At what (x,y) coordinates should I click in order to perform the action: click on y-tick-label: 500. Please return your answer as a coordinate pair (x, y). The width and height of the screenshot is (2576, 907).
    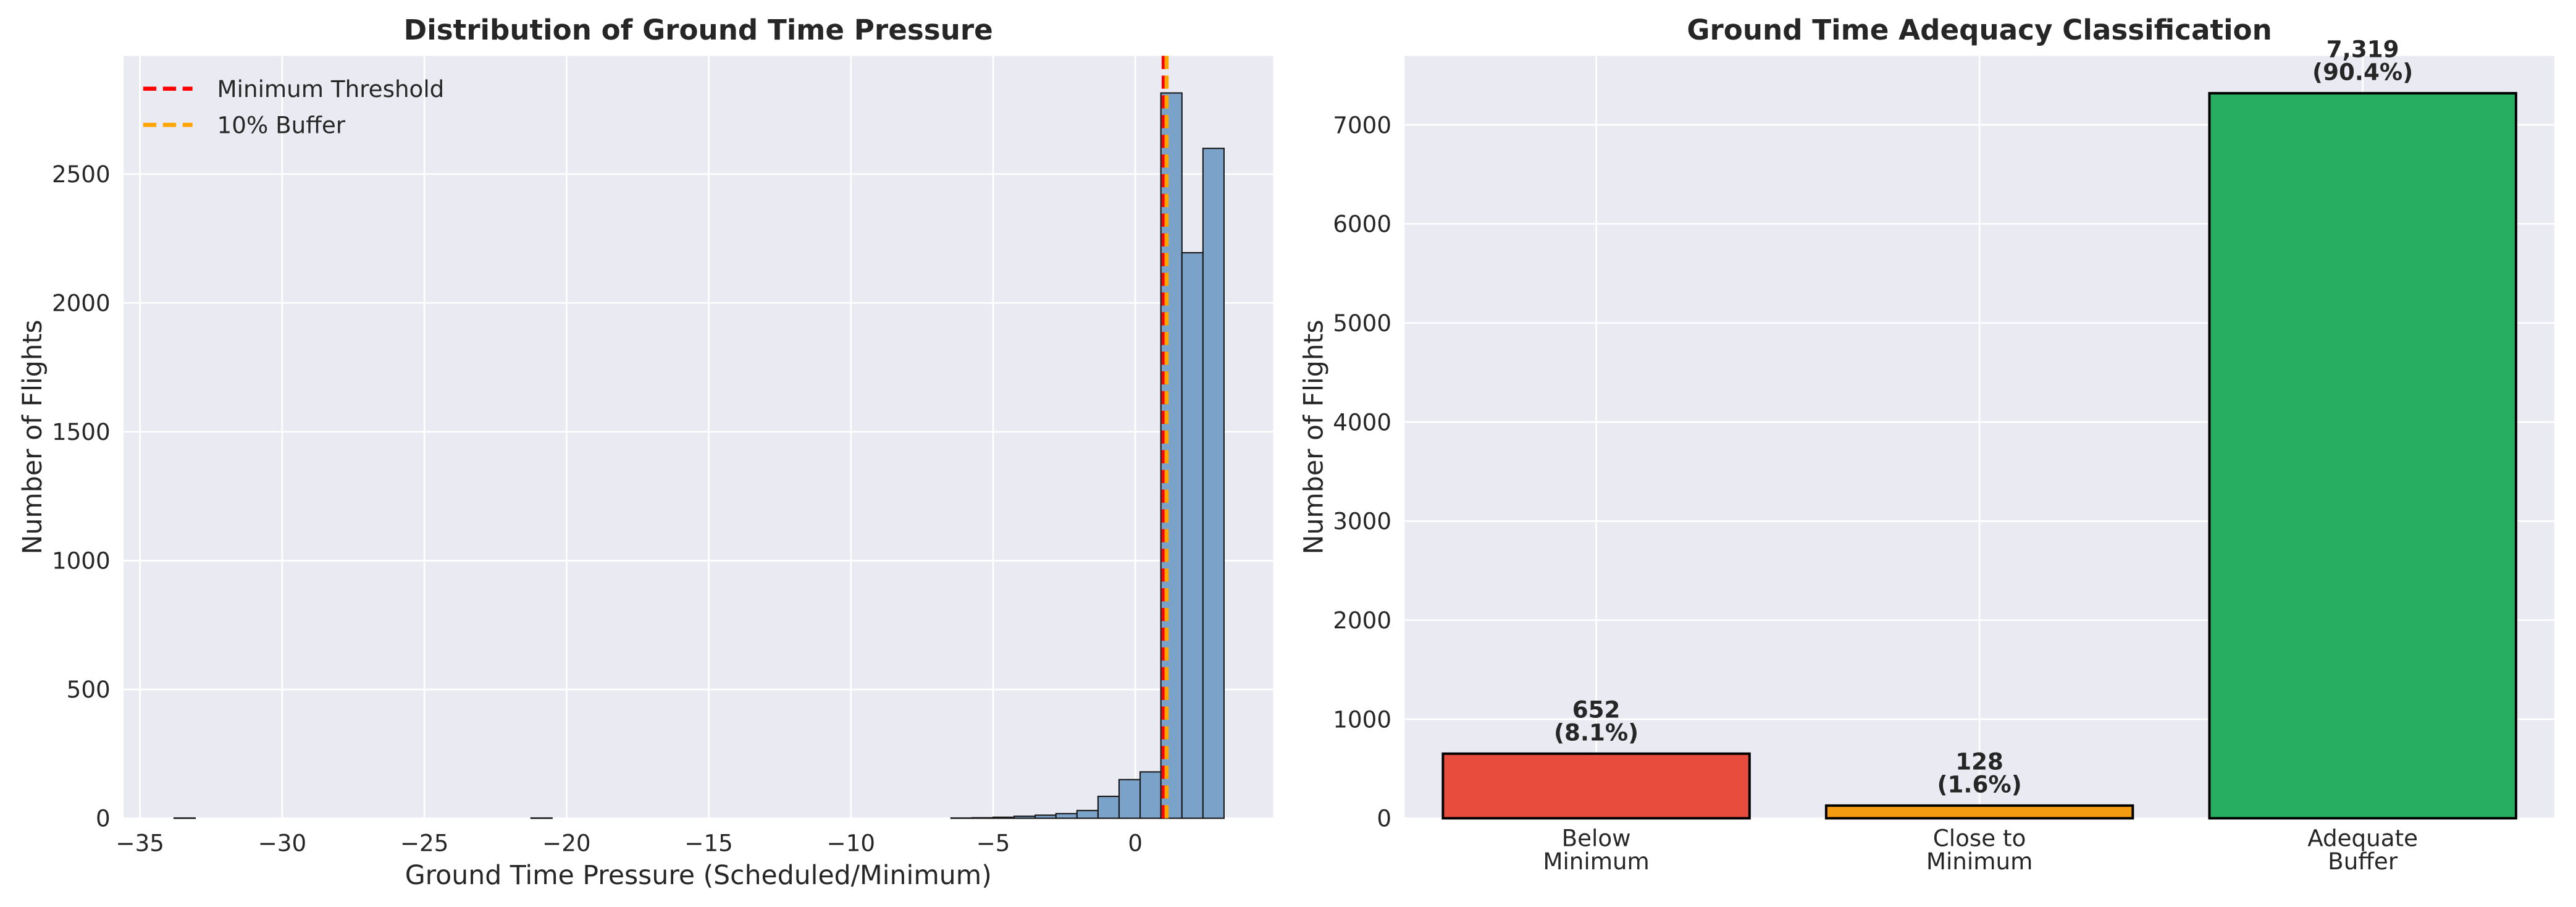
    Looking at the image, I should click on (89, 689).